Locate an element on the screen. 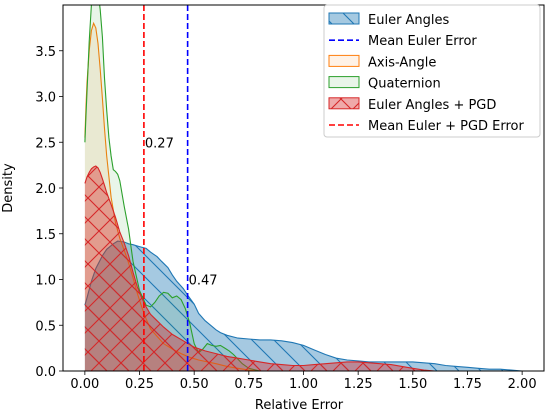  x-tick-label: 0.75 is located at coordinates (248, 384).